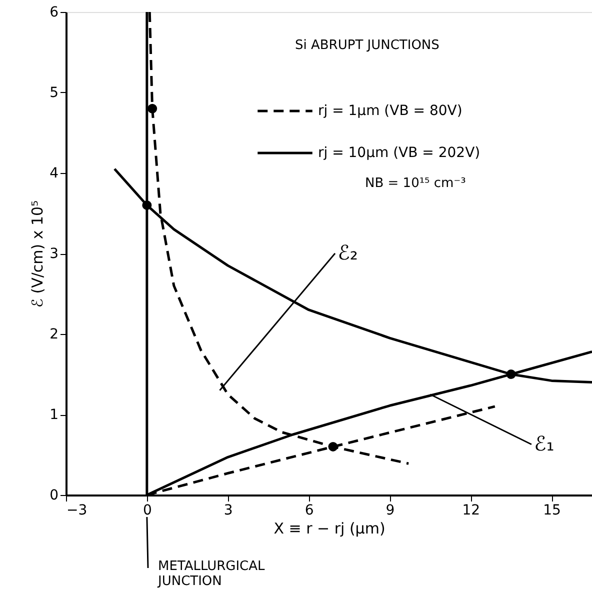 The width and height of the screenshot is (592, 603). What do you see at coordinates (54, 334) in the screenshot?
I see `y-tick-label: 2` at bounding box center [54, 334].